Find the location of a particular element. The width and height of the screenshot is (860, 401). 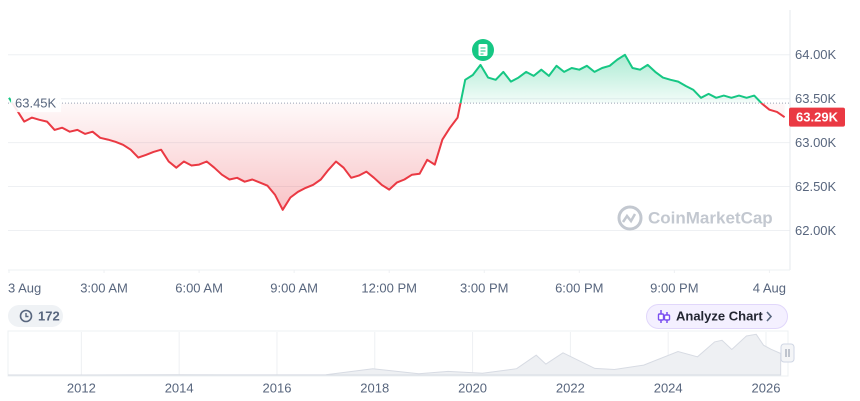

current-price-label: 63.29K is located at coordinates (817, 117).